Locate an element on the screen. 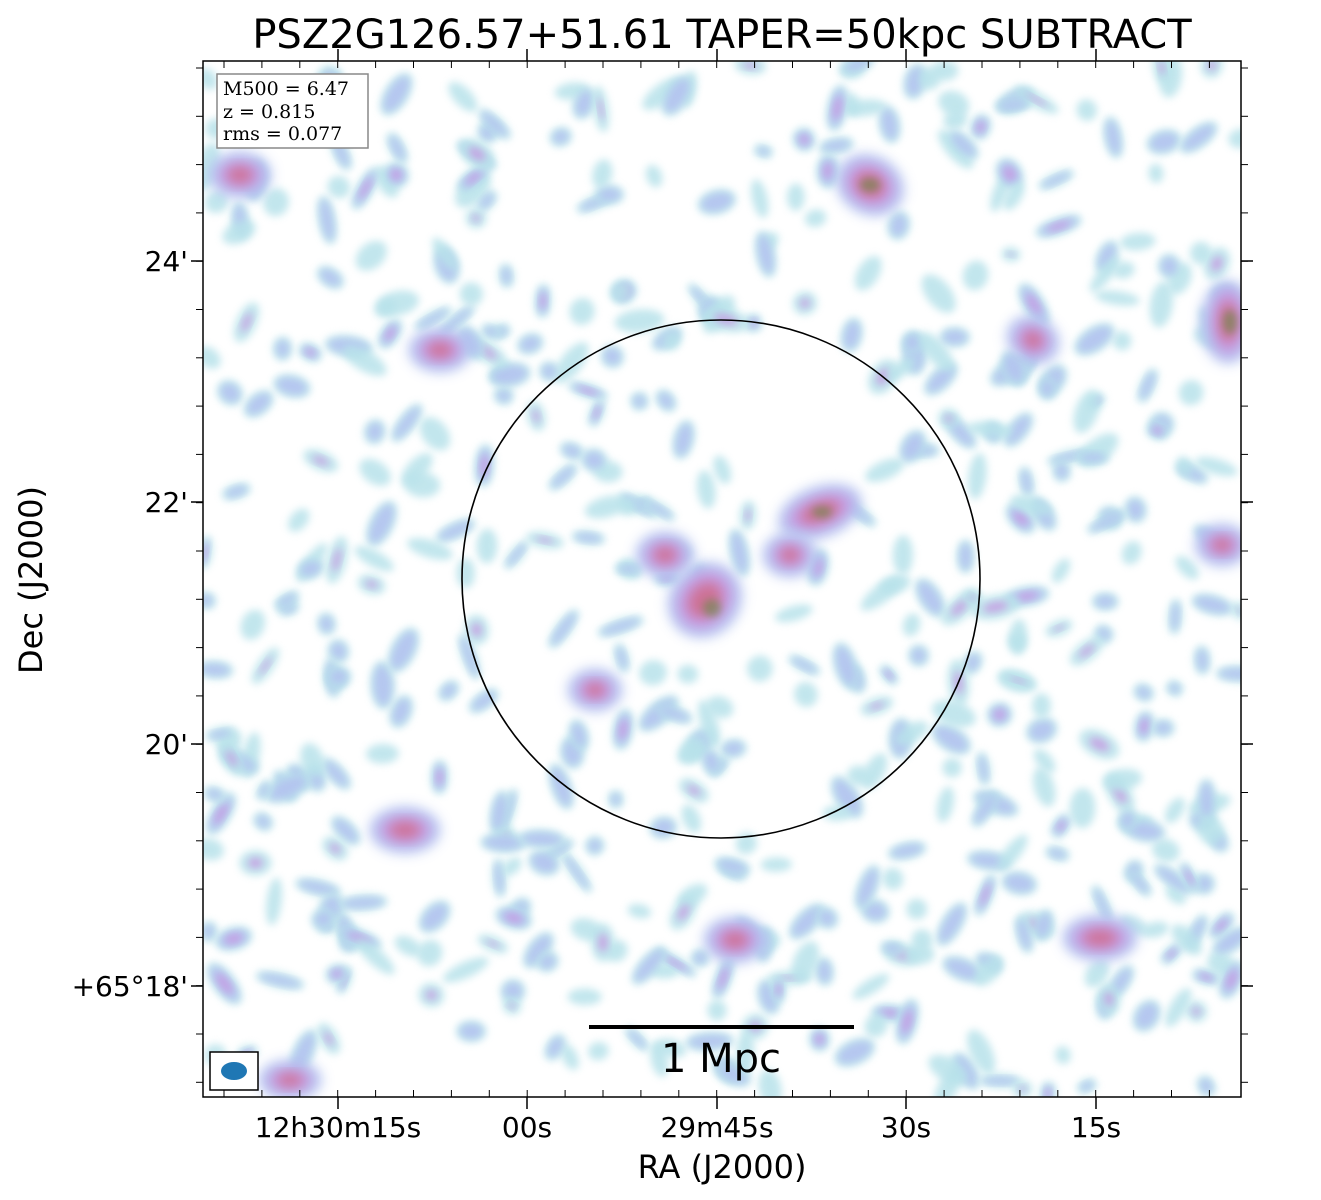 This screenshot has width=1321, height=1200. beam-ellipse is located at coordinates (234, 1071).